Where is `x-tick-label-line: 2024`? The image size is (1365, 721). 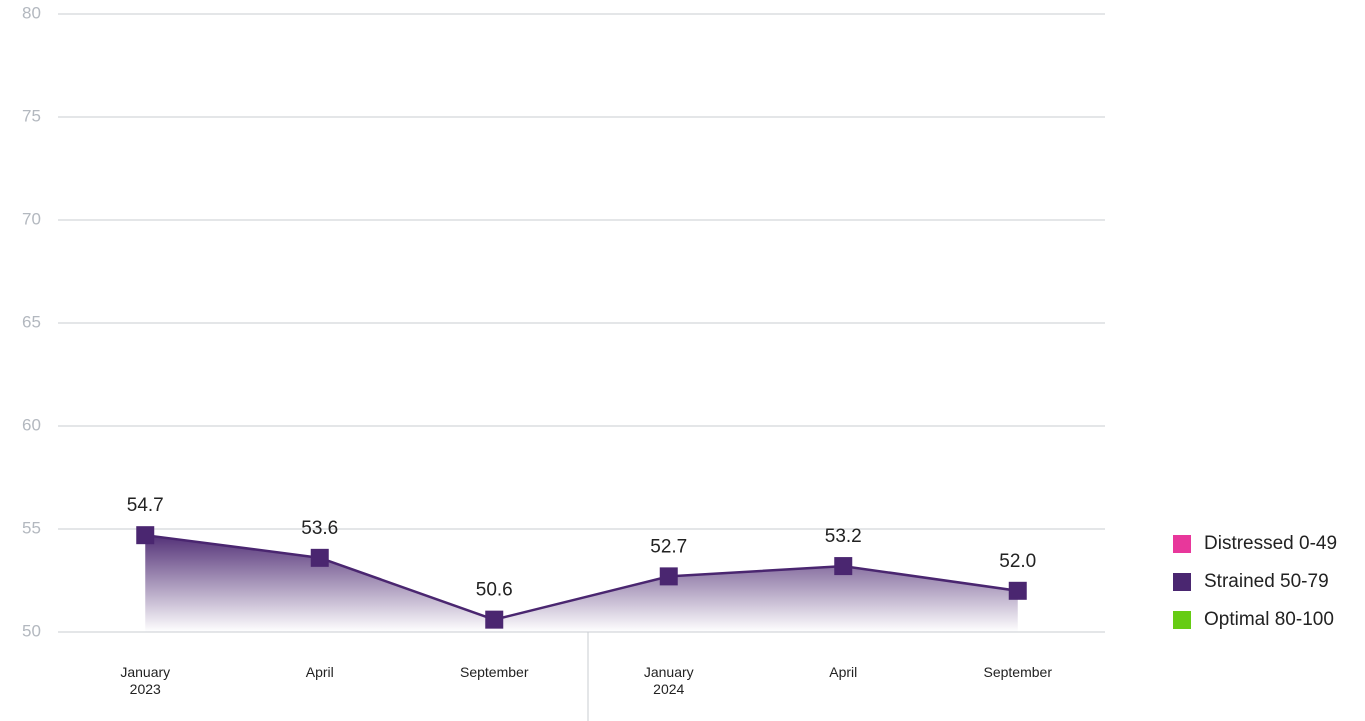 x-tick-label-line: 2024 is located at coordinates (668, 689).